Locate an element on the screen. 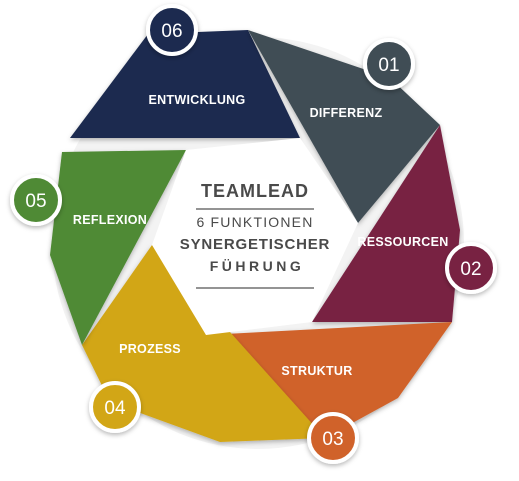  badge-06: 06 is located at coordinates (172, 30).